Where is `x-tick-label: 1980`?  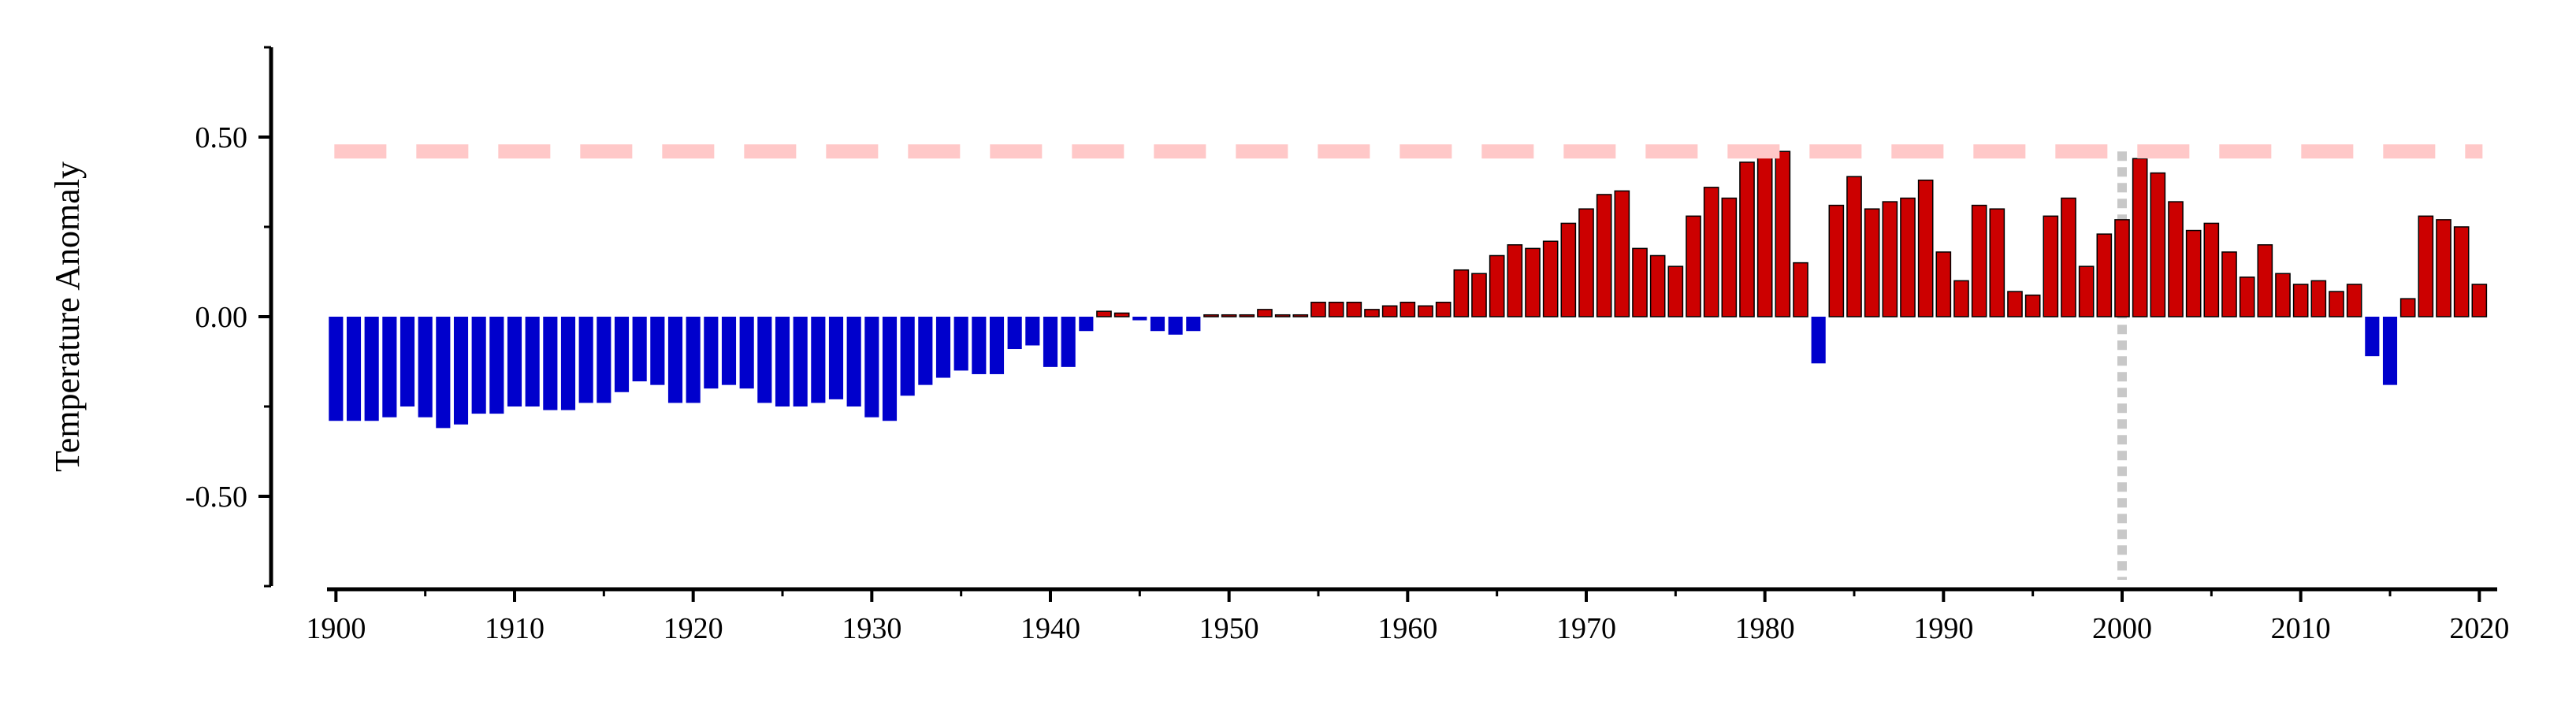 x-tick-label: 1980 is located at coordinates (1765, 629).